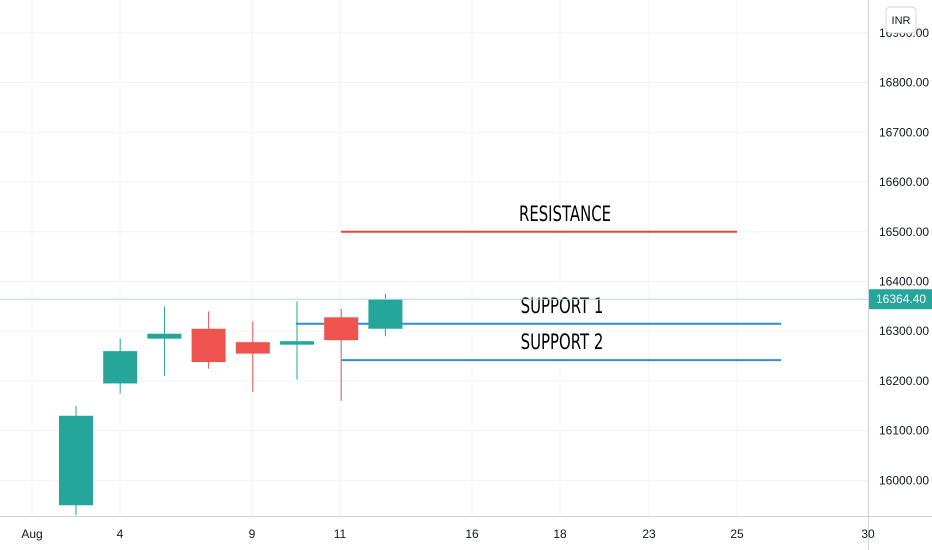 This screenshot has width=932, height=550. What do you see at coordinates (904, 232) in the screenshot?
I see `price-tick-label: 16500.00` at bounding box center [904, 232].